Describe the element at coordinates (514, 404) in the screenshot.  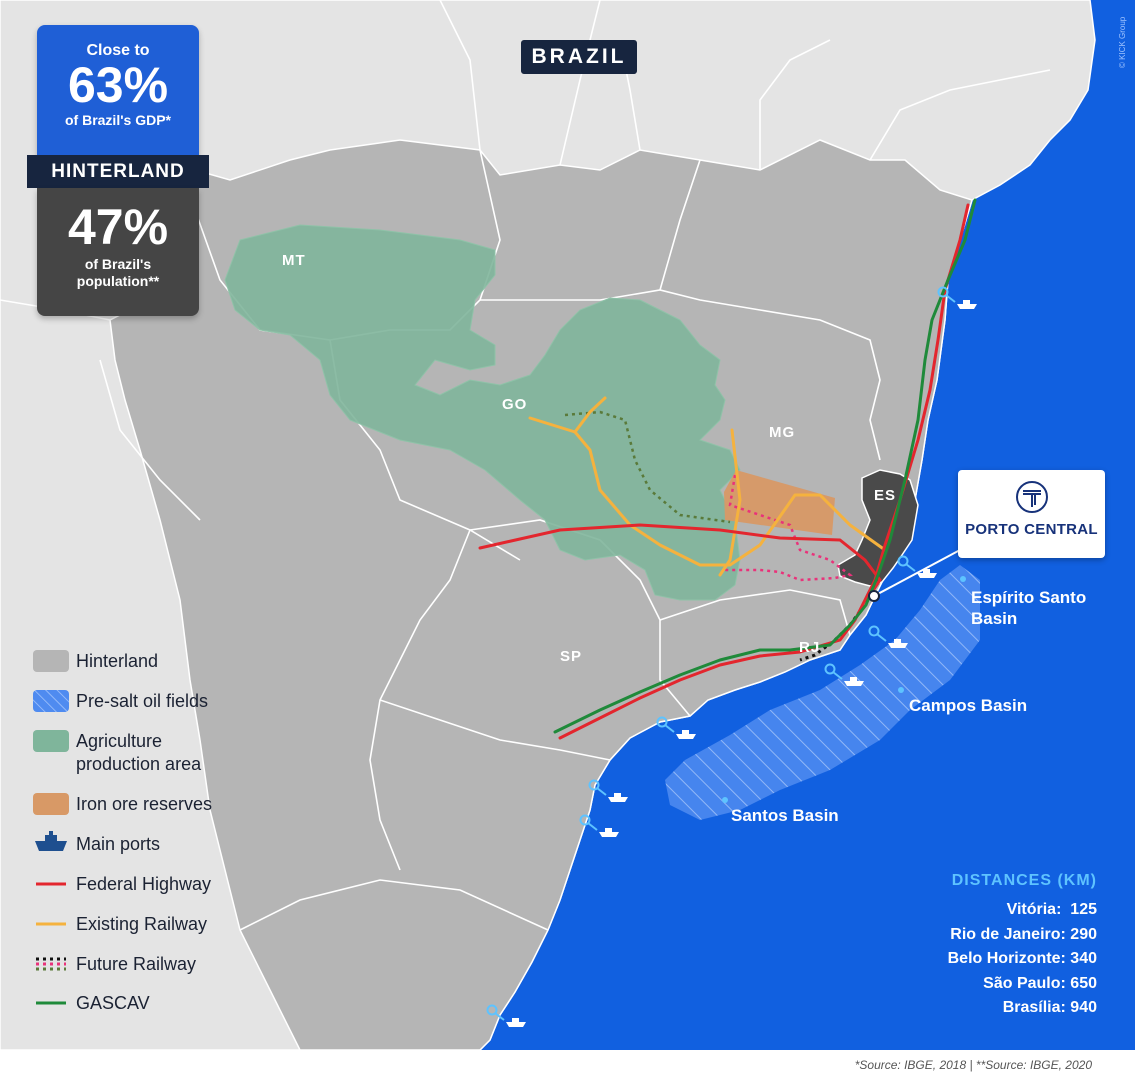
I see `state-label-go: GO` at that location.